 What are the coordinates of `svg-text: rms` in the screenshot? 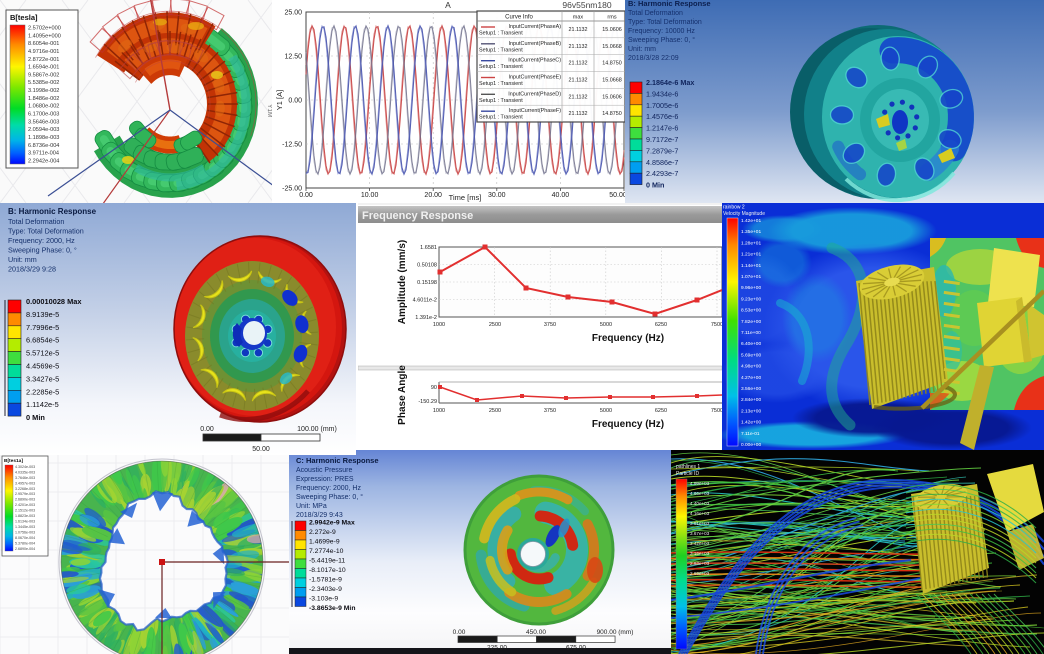 It's located at (611, 18).